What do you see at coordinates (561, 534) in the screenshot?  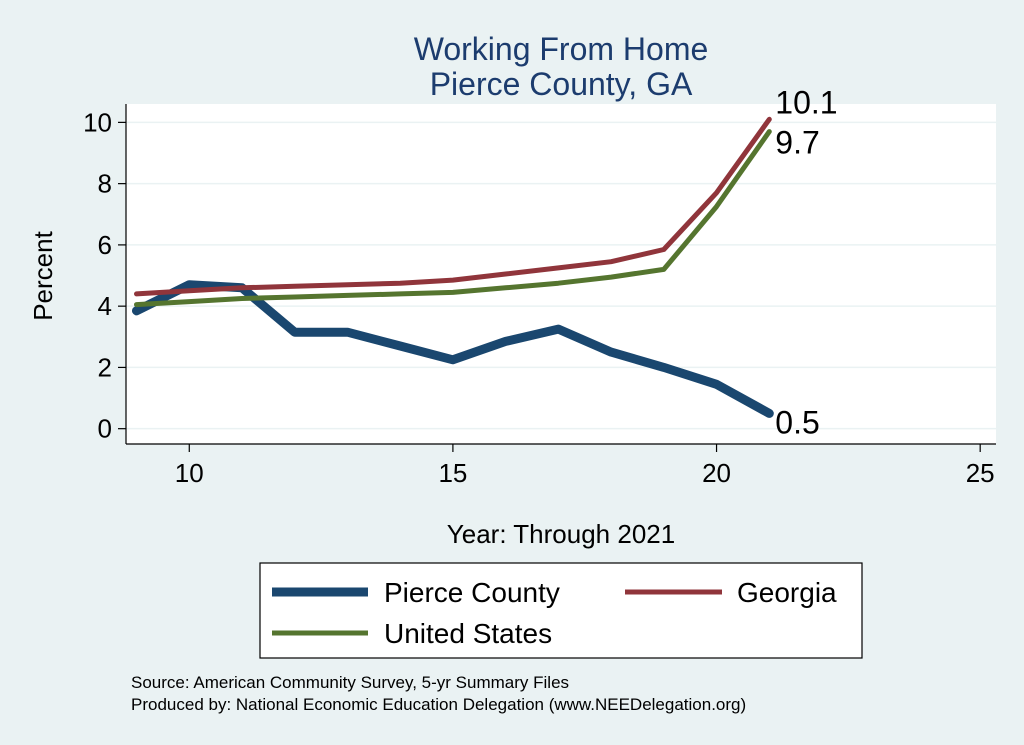 I see `x-axis-title: Year: Through 2021` at bounding box center [561, 534].